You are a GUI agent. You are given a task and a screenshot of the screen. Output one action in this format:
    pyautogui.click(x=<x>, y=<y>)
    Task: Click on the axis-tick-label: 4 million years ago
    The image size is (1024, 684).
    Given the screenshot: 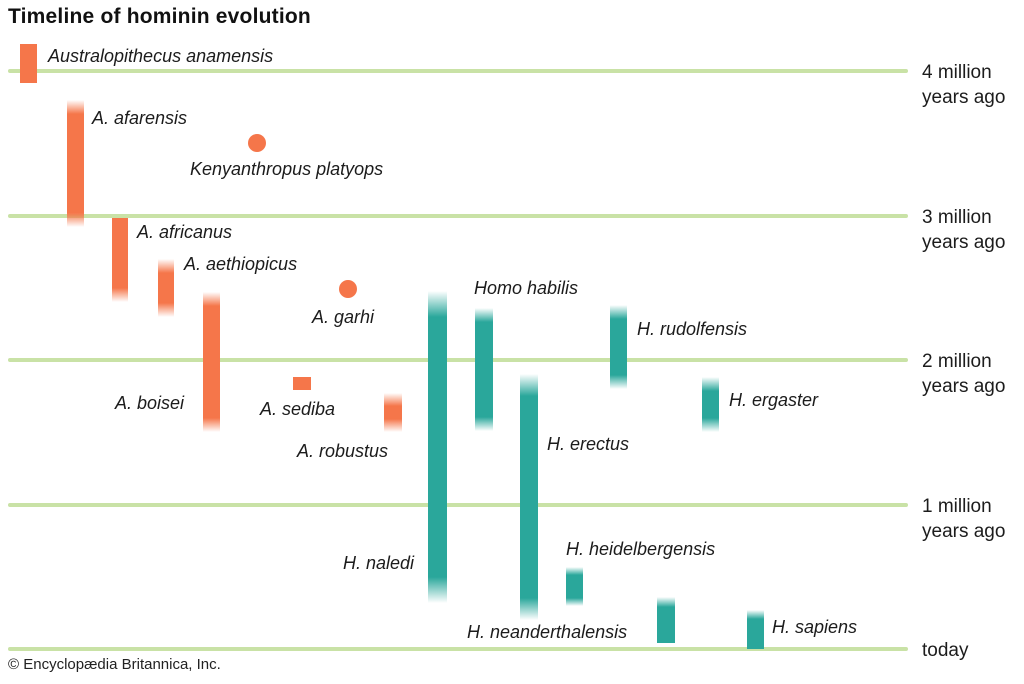 What is the action you would take?
    pyautogui.click(x=964, y=85)
    